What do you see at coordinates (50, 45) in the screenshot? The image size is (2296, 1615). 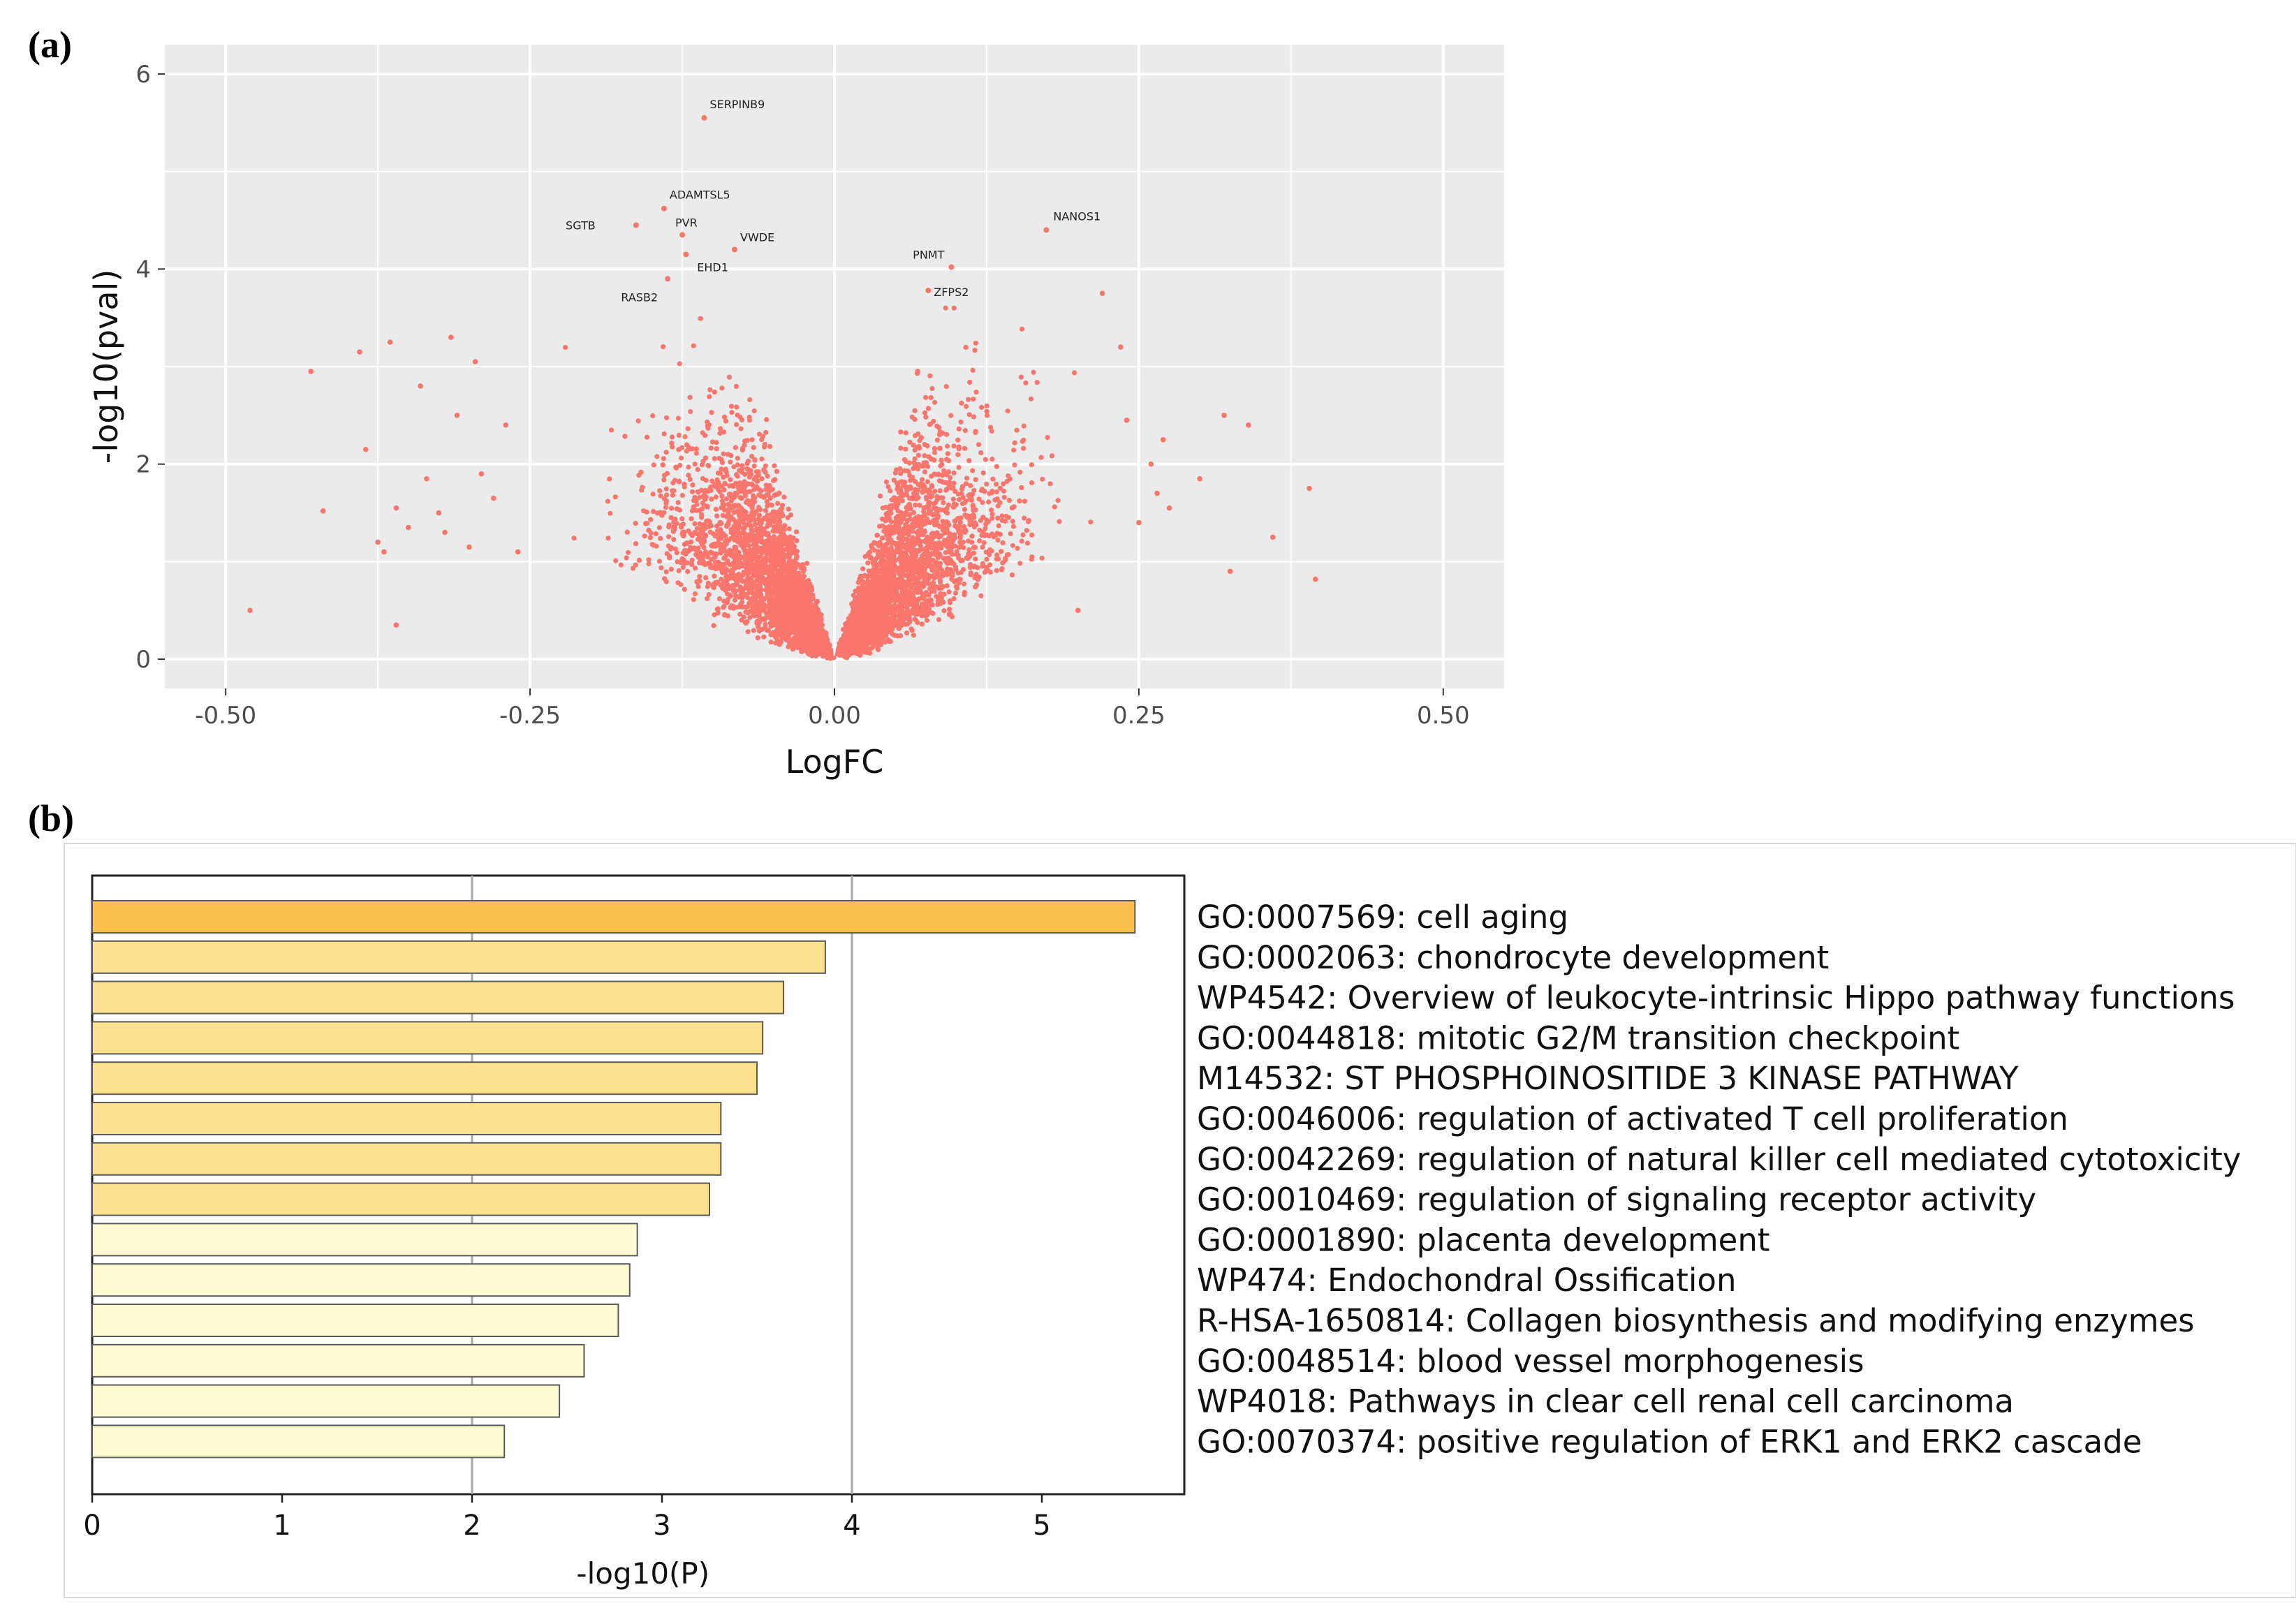 I see `panel-a-label: (a)` at bounding box center [50, 45].